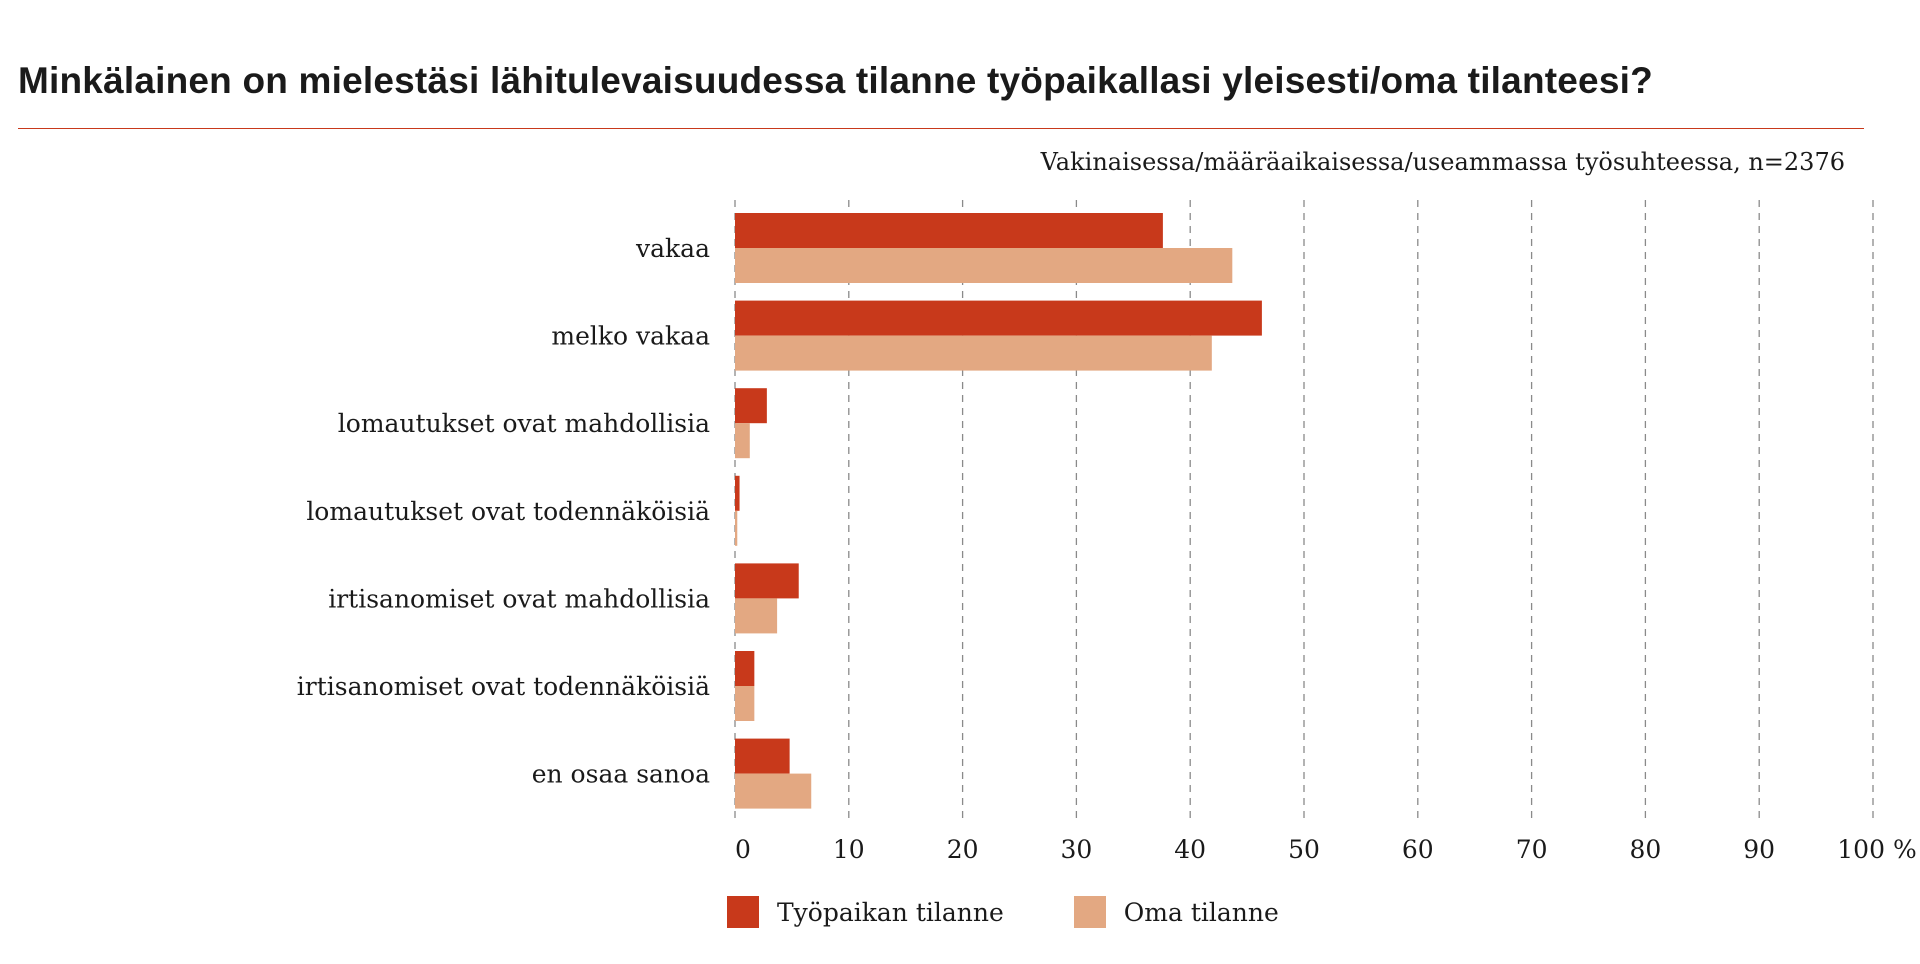 The width and height of the screenshot is (1920, 964). Describe the element at coordinates (1759, 849) in the screenshot. I see `x-tick-label: 90` at that location.